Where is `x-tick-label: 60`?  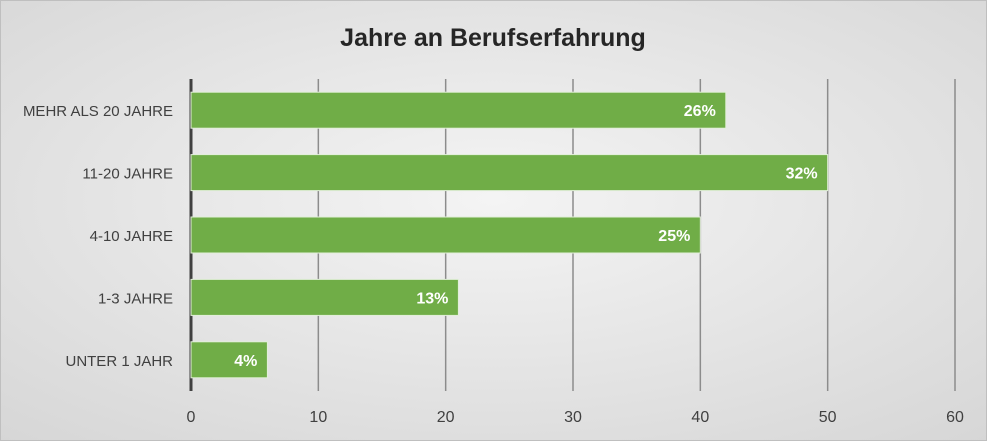
x-tick-label: 60 is located at coordinates (955, 417).